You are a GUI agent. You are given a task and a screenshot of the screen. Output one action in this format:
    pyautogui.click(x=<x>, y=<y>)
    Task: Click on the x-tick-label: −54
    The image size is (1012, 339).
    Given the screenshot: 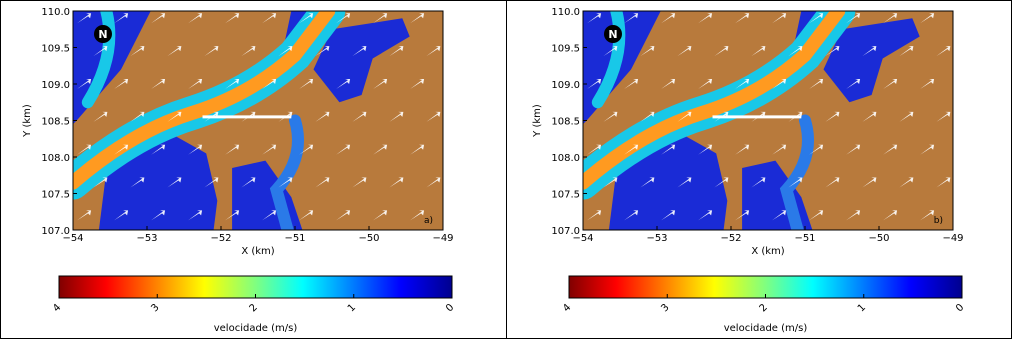 What is the action you would take?
    pyautogui.click(x=72, y=238)
    